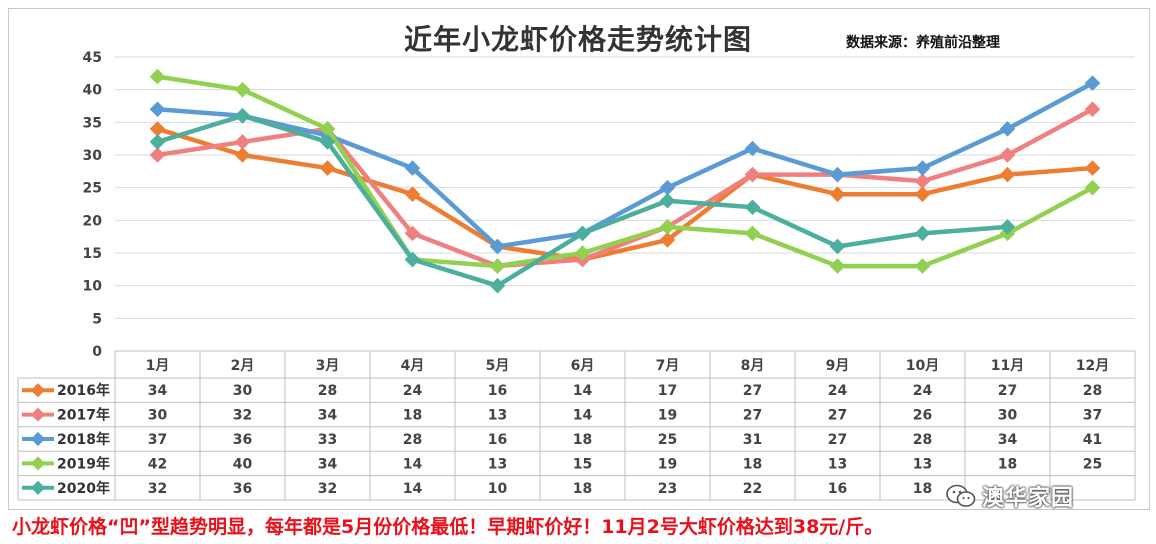 This screenshot has width=1156, height=544. Describe the element at coordinates (92, 123) in the screenshot. I see `y-tick-label: 35` at that location.